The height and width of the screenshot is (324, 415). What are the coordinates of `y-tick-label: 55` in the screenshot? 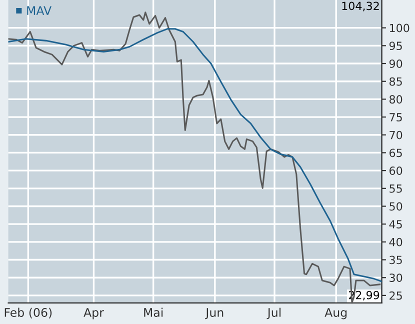 It's located at (396, 188).